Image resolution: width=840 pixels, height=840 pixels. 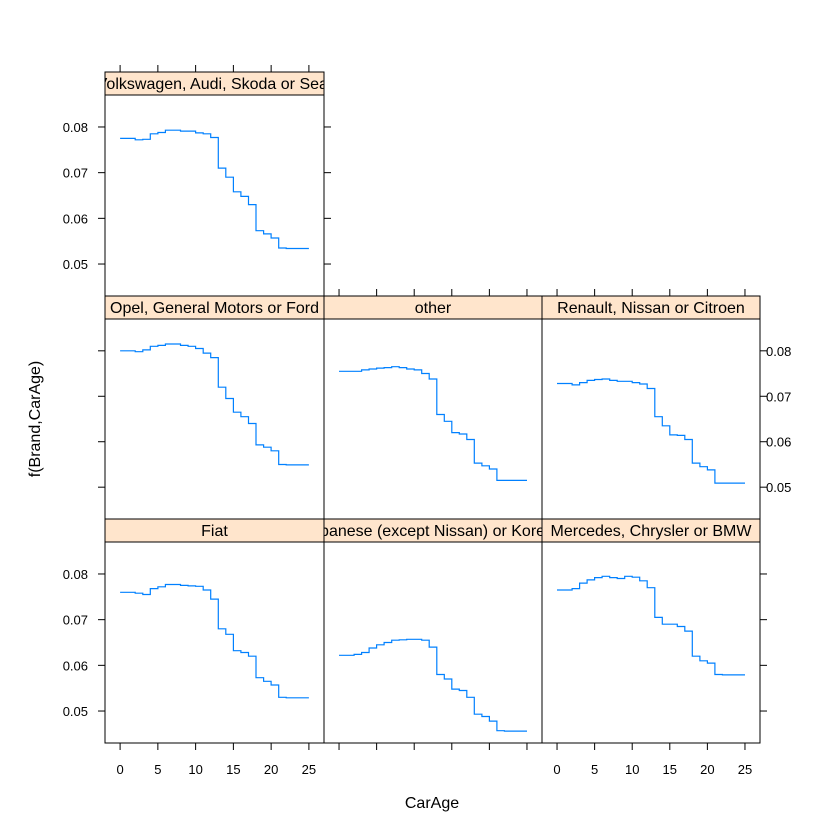 What do you see at coordinates (651, 308) in the screenshot?
I see `panel-strip-label: Renault, Nissan or Citroen` at bounding box center [651, 308].